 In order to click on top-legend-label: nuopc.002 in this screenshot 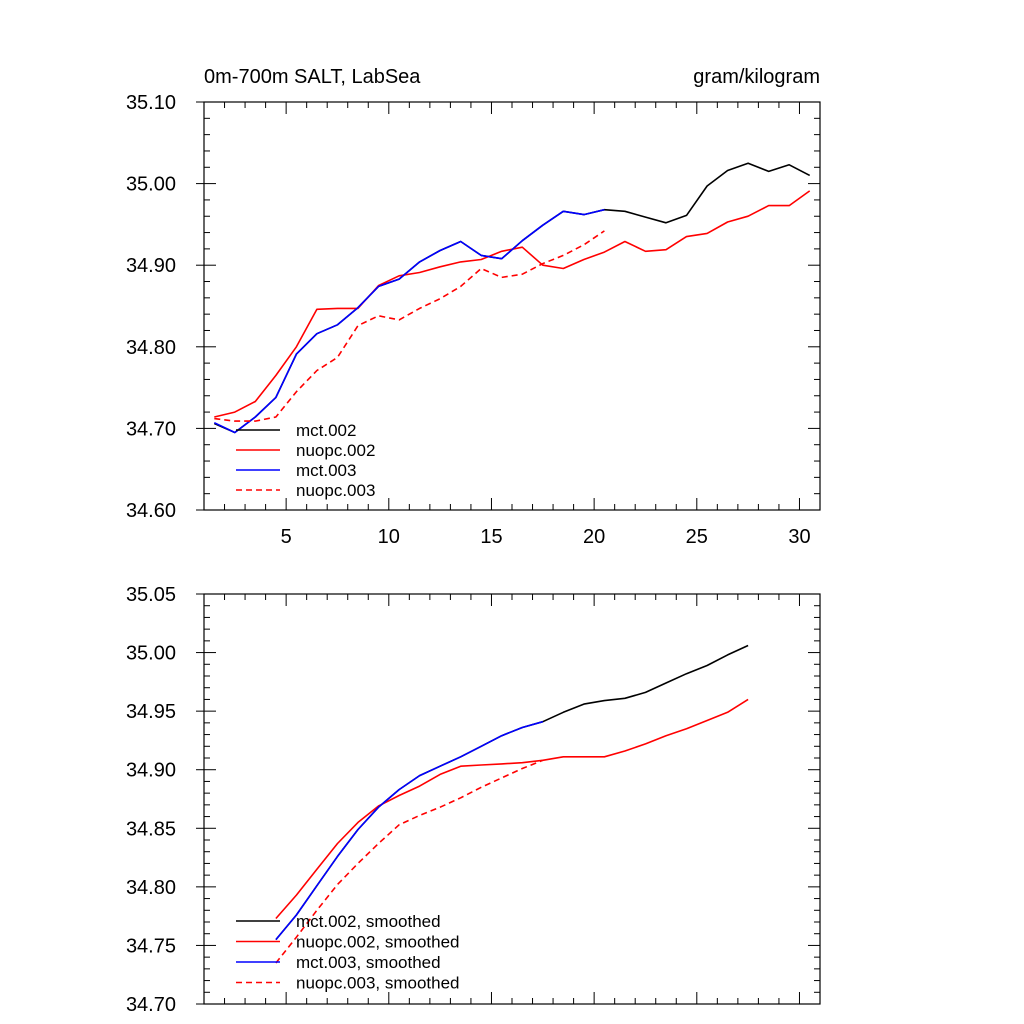, I will do `click(335, 450)`.